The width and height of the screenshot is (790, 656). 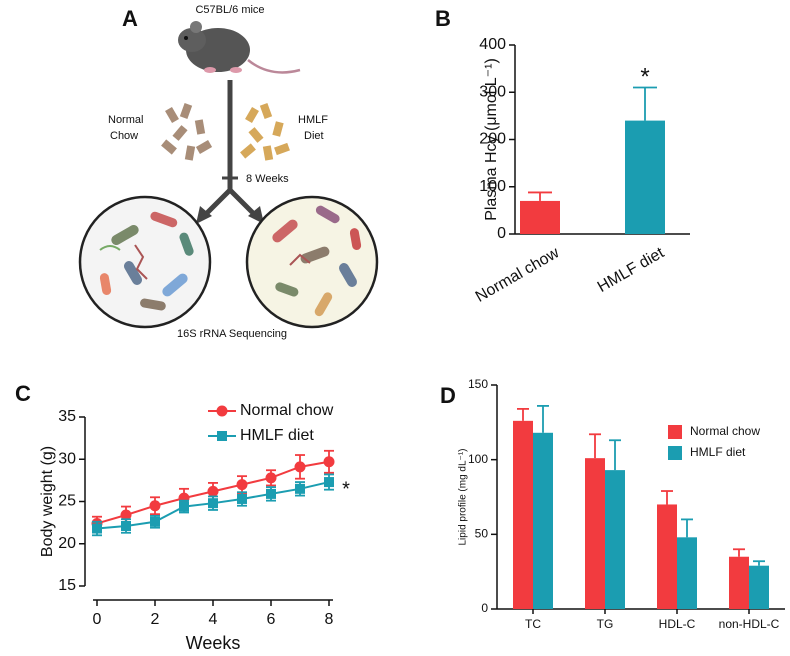 What do you see at coordinates (492, 91) in the screenshot?
I see `y-tick-label: 300` at bounding box center [492, 91].